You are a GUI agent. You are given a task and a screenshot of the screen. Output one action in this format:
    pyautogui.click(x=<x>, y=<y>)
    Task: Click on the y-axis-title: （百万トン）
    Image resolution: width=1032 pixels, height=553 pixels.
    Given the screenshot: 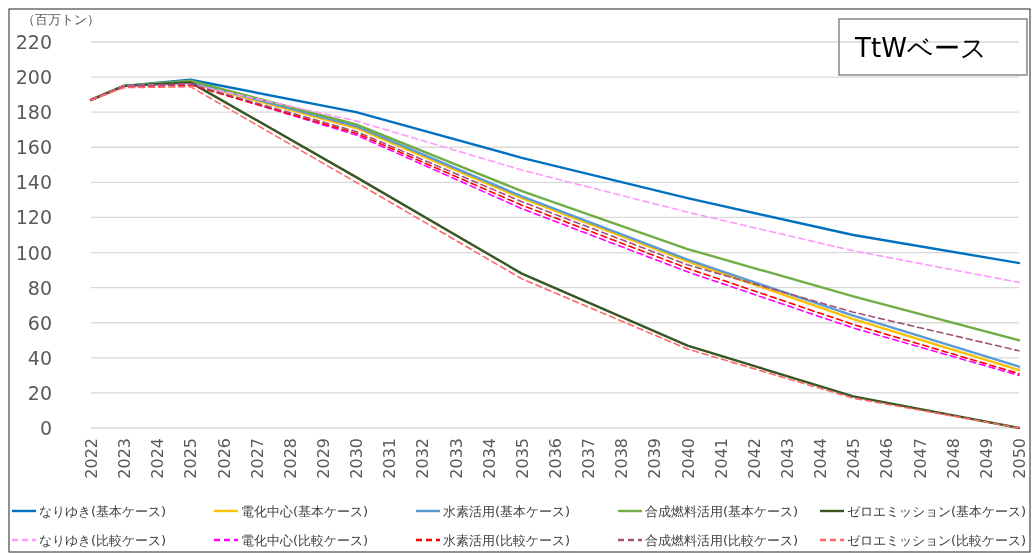 What is the action you would take?
    pyautogui.click(x=61, y=19)
    